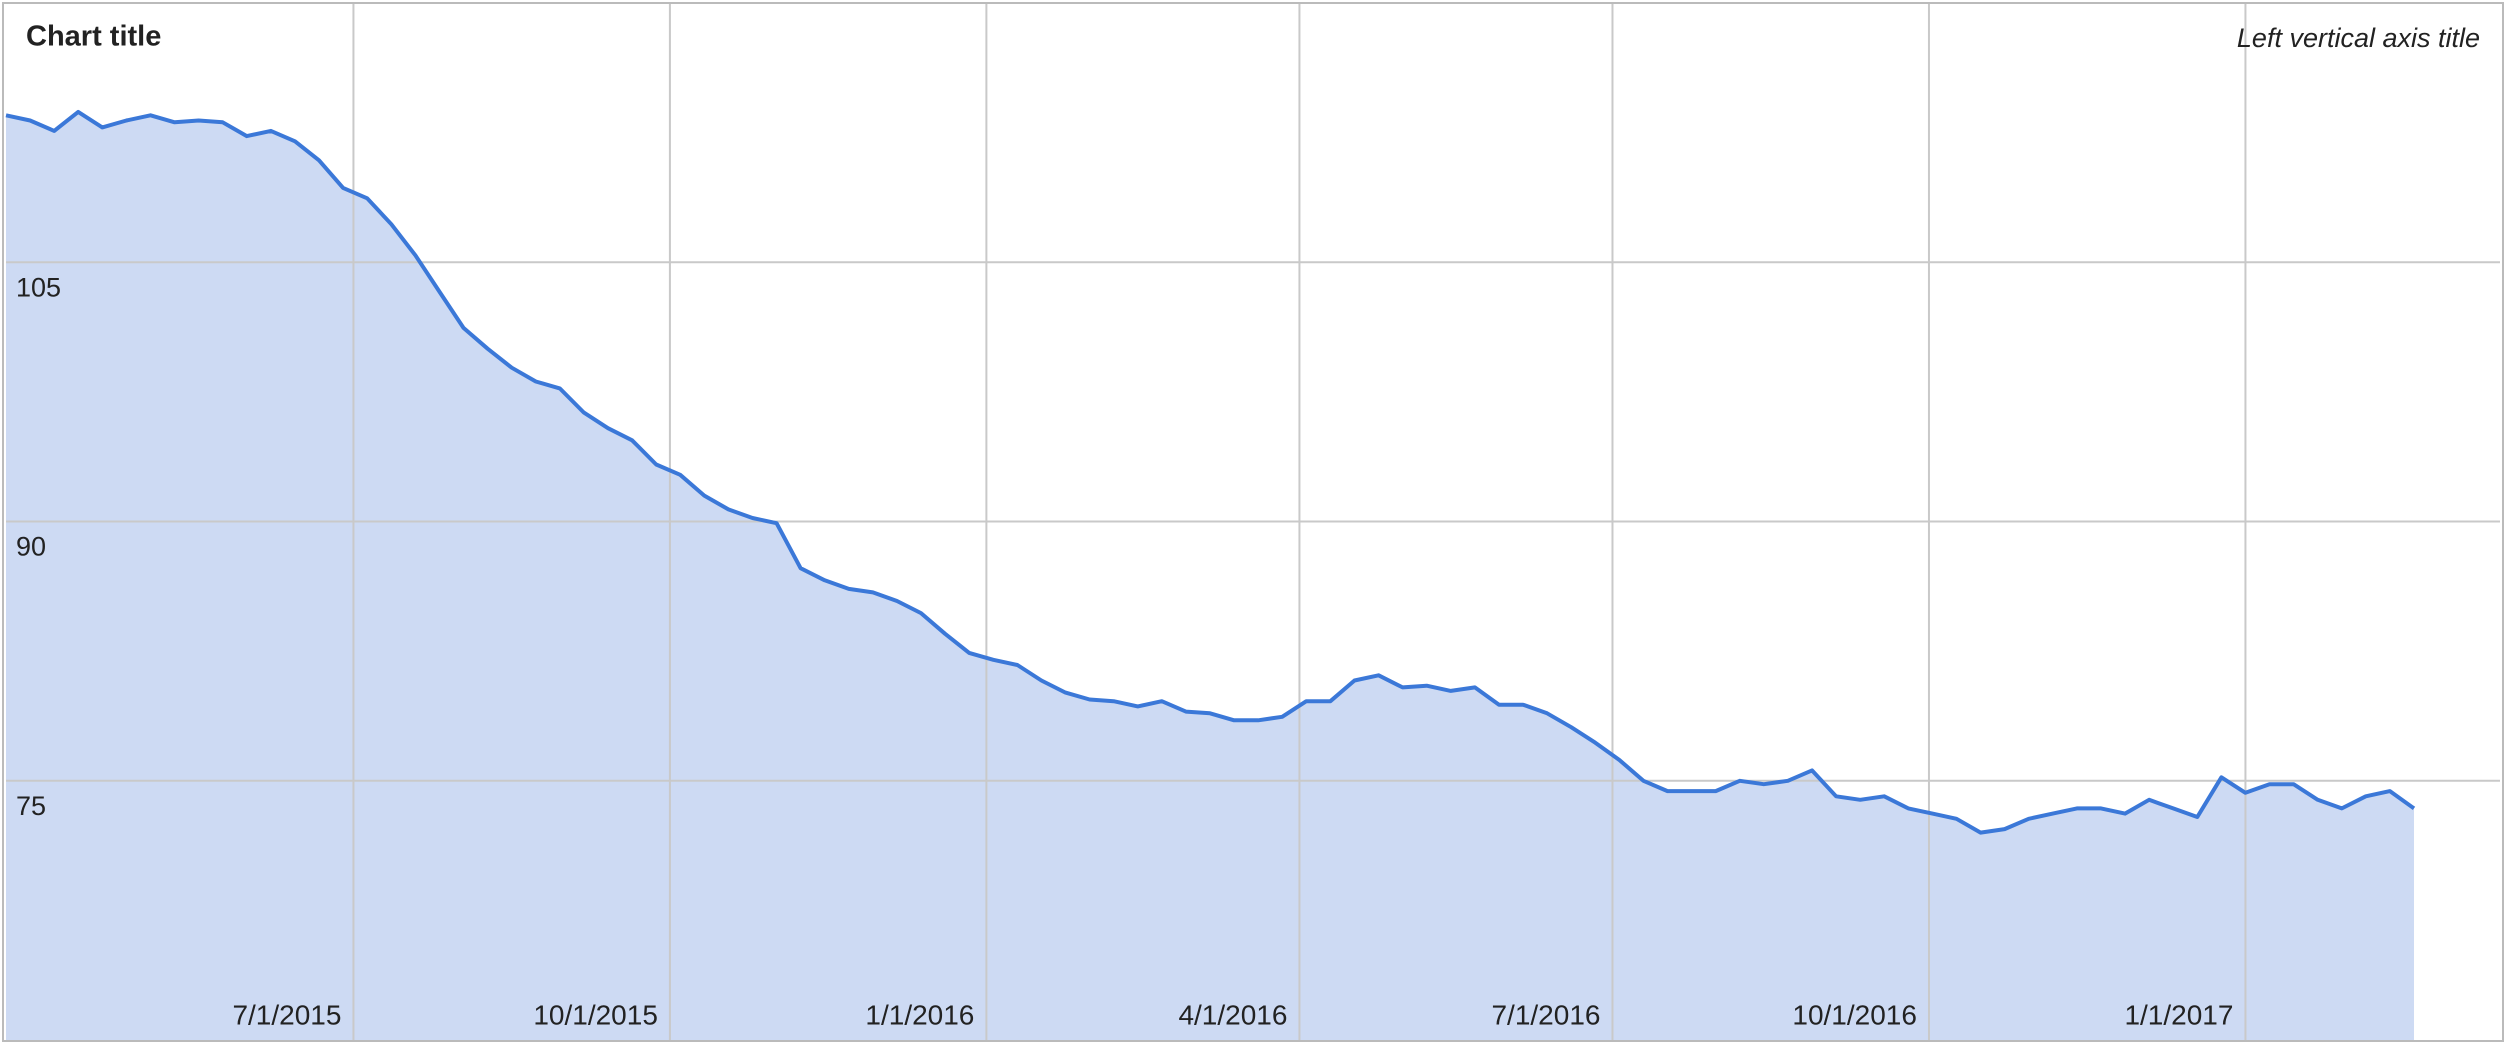 The width and height of the screenshot is (2506, 1044). I want to click on y-tick-label: 105, so click(38, 287).